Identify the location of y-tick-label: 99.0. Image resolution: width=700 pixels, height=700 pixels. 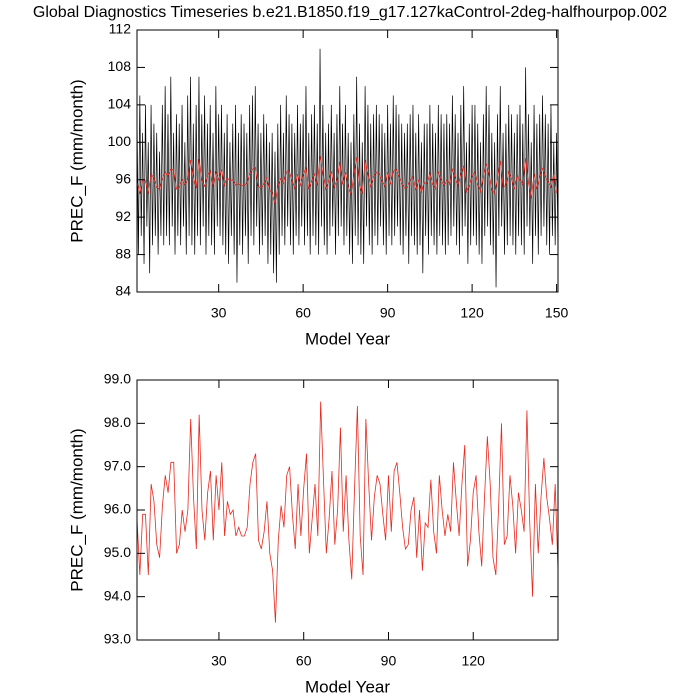
(117, 379).